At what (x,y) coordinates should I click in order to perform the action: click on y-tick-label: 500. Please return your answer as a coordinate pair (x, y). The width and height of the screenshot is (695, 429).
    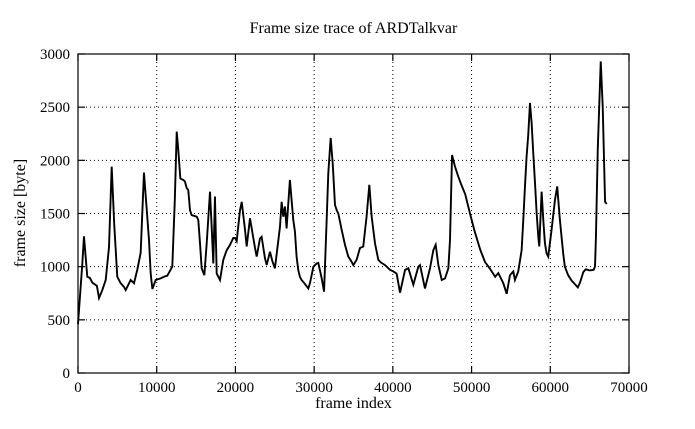
    Looking at the image, I should click on (59, 321).